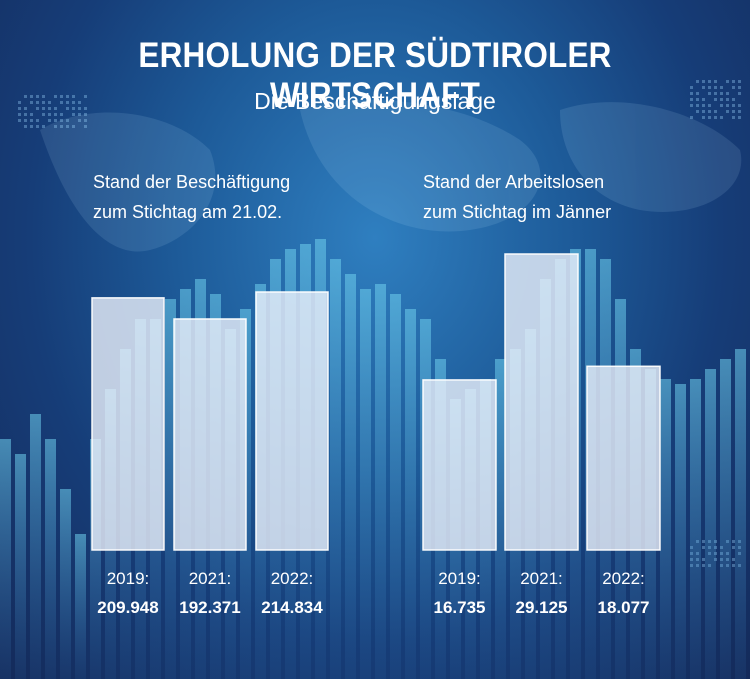 This screenshot has height=679, width=750. I want to click on value-label: 209.948, so click(127, 607).